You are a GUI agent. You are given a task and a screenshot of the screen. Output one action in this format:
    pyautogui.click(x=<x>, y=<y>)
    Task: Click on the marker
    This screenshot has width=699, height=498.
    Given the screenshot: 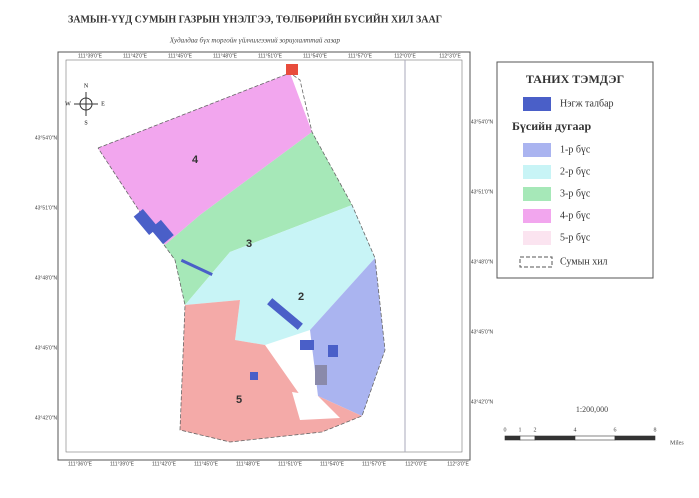 What is the action you would take?
    pyautogui.click(x=292, y=69)
    